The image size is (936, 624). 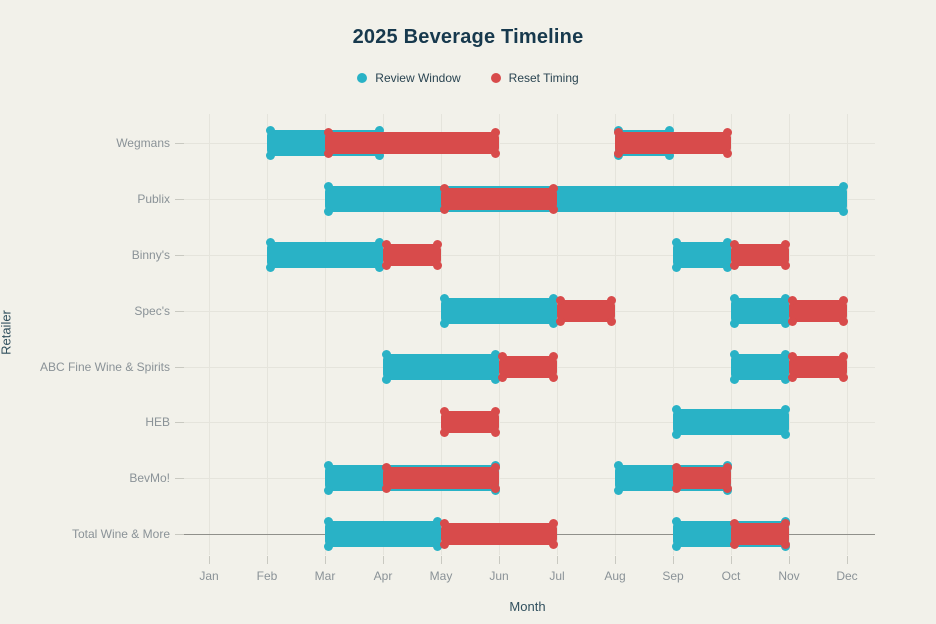 I want to click on x-tick-label-4: May, so click(x=441, y=576).